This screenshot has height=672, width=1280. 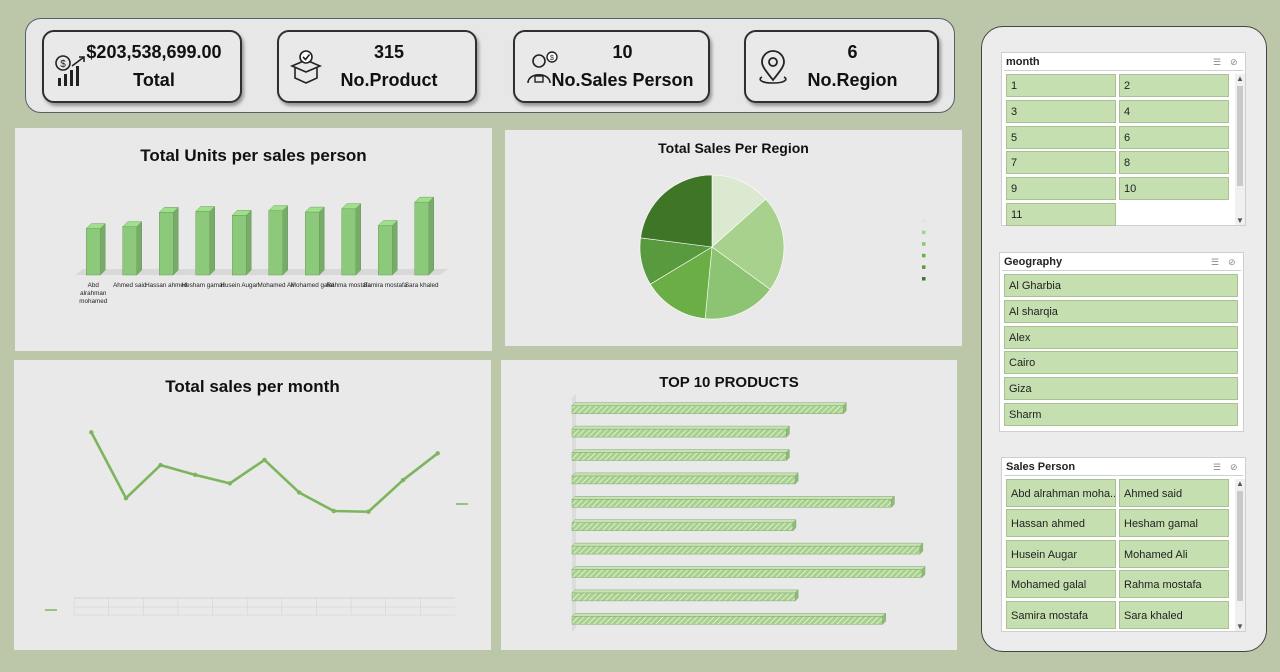 I want to click on month-slicer-scrollbar: ▲ ▼, so click(x=1240, y=149).